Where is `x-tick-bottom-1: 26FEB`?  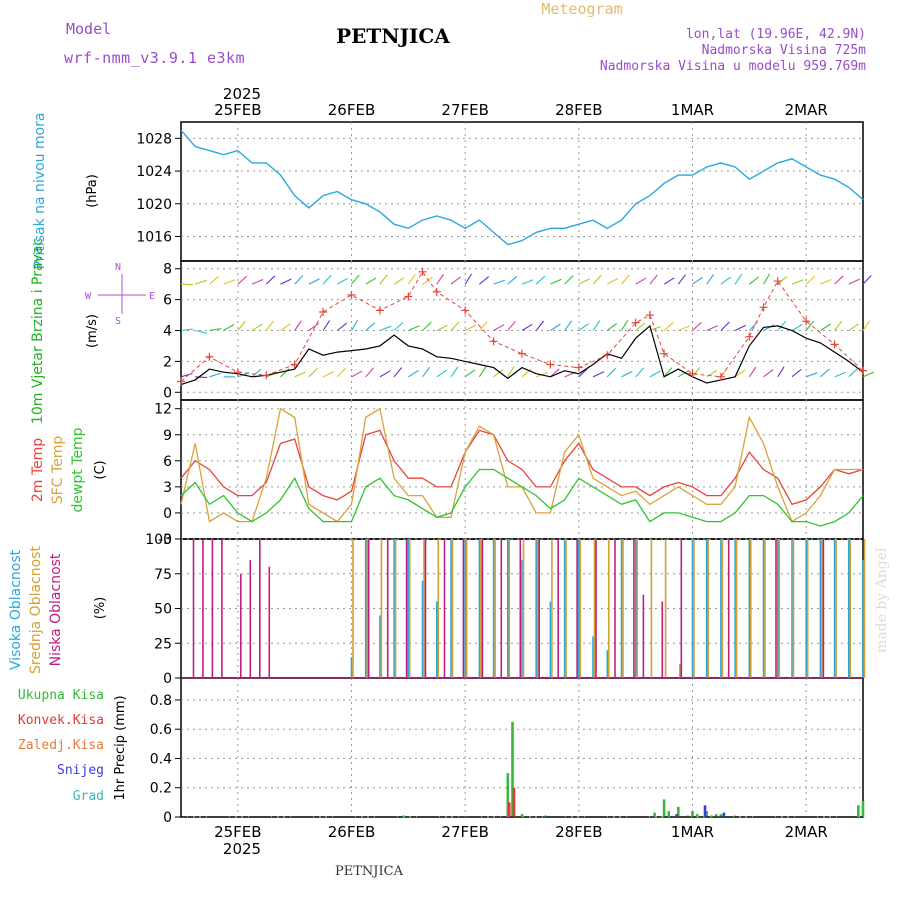
x-tick-bottom-1: 26FEB is located at coordinates (351, 832).